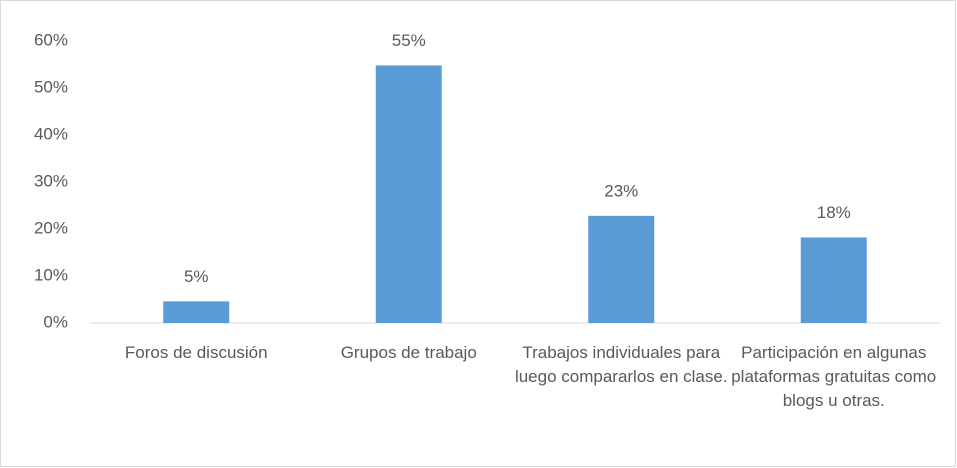 The image size is (957, 468). I want to click on data-label: 23%, so click(621, 190).